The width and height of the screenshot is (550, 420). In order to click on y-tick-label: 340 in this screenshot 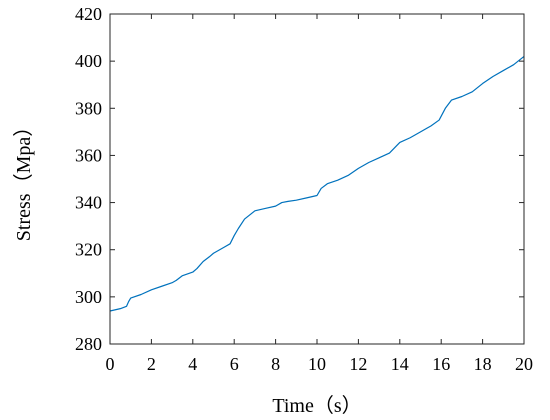, I will do `click(88, 203)`.